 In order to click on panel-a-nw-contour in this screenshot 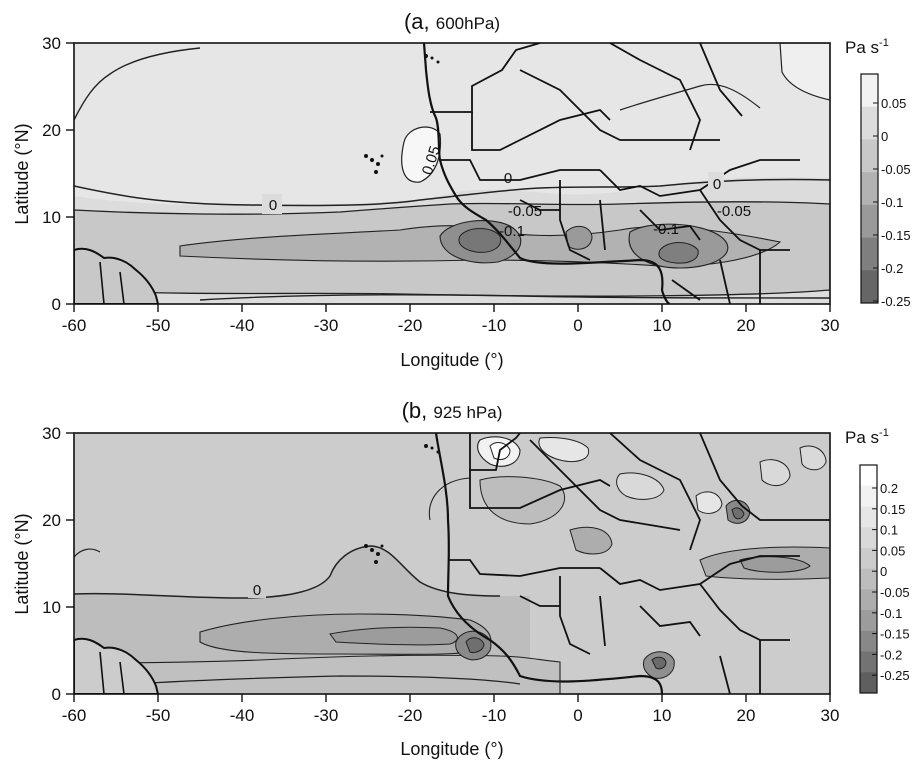, I will do `click(137, 84)`.